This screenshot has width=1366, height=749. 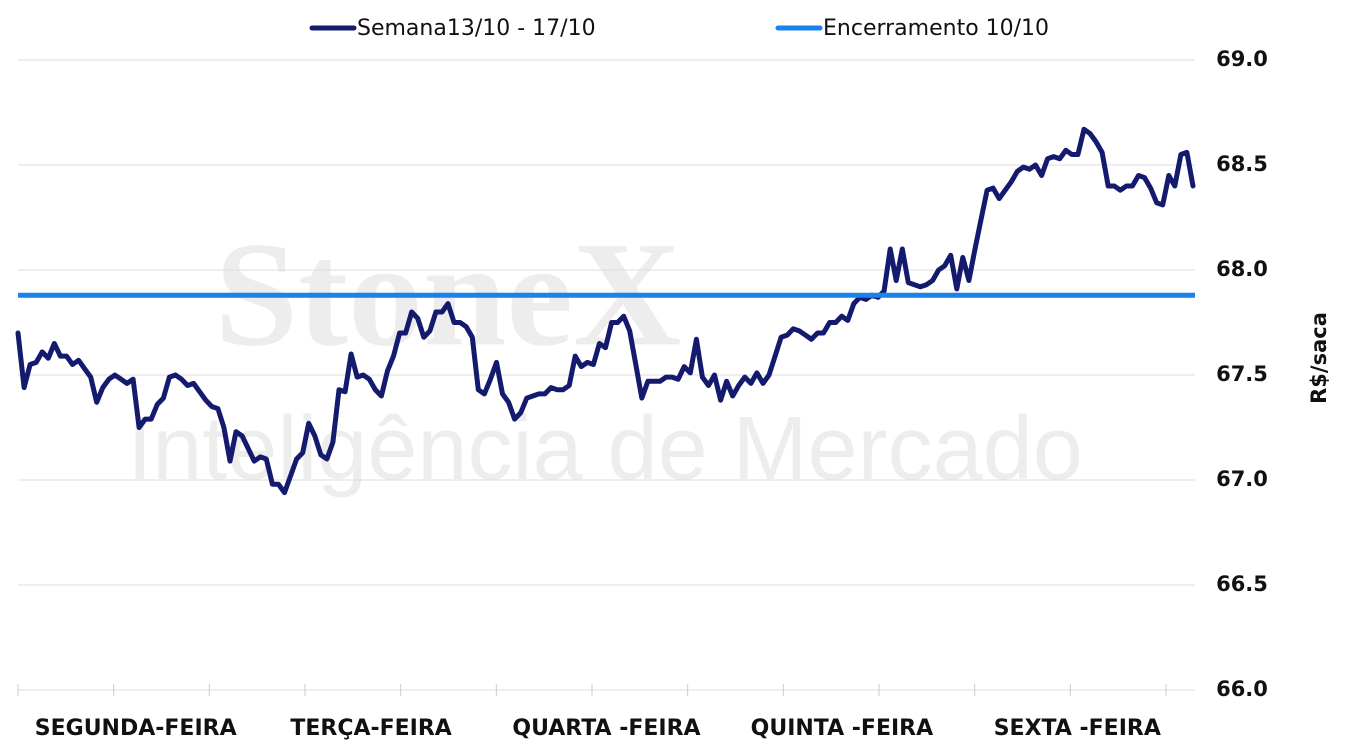 What do you see at coordinates (936, 28) in the screenshot?
I see `legend-label: Encerramento 10/10` at bounding box center [936, 28].